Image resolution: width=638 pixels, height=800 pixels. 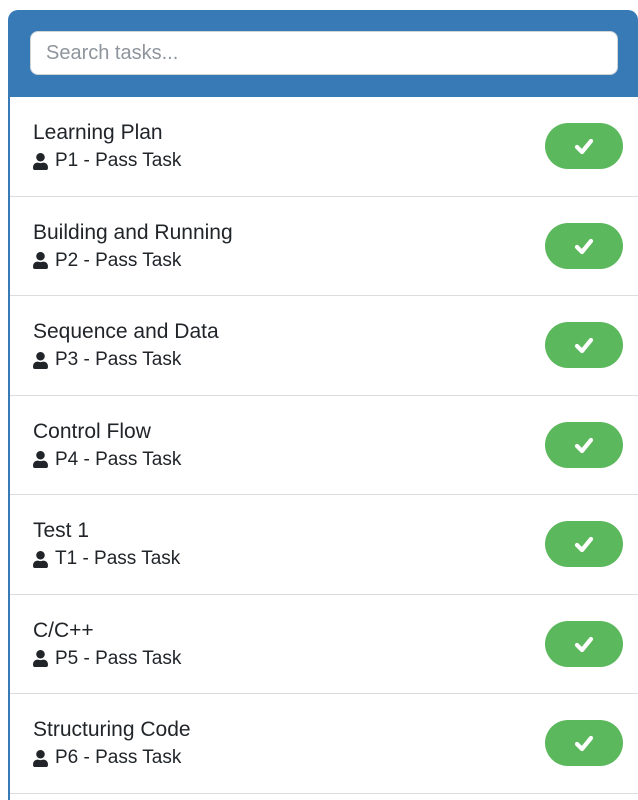 I want to click on task-info: Structuring Code P6 - Pass Task, so click(x=112, y=743).